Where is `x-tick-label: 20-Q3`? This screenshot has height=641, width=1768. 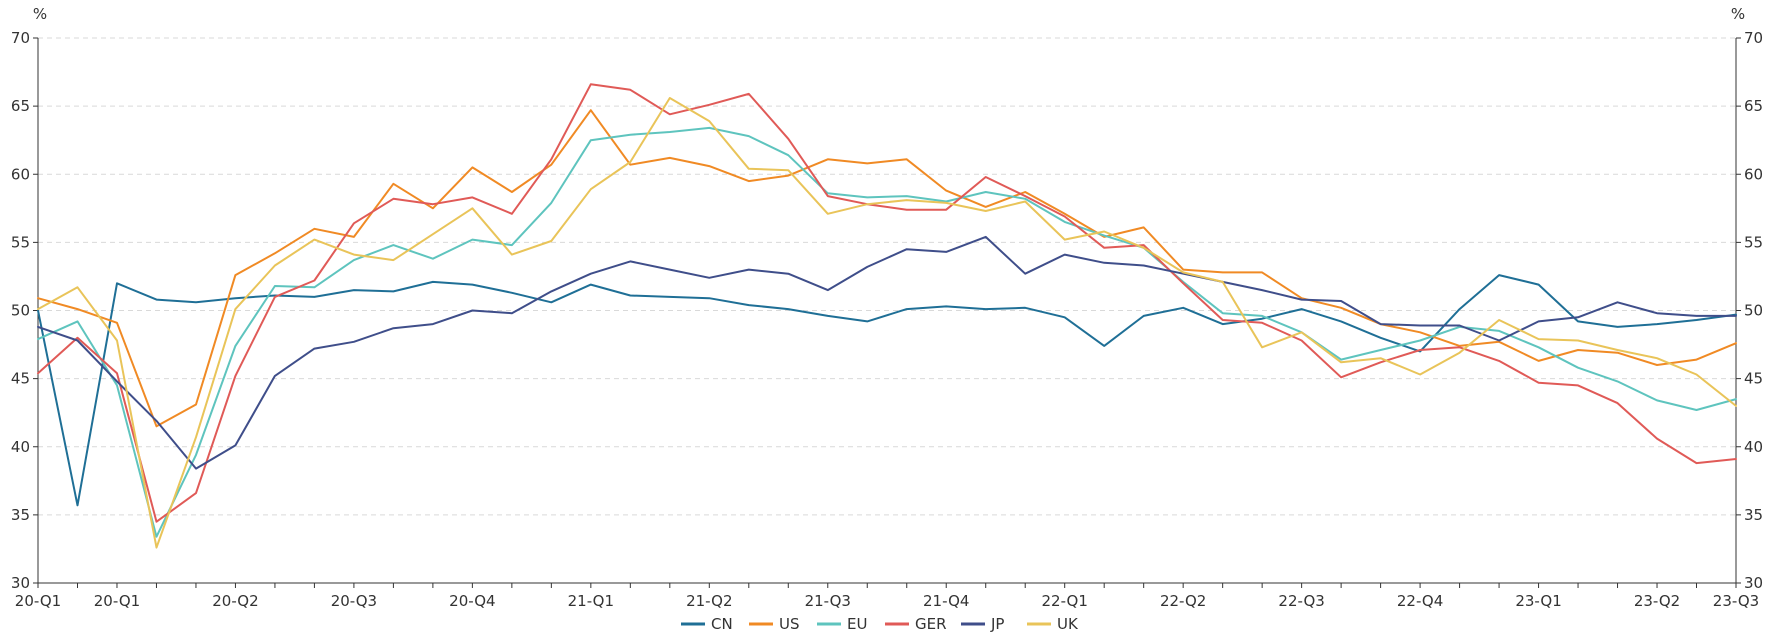 x-tick-label: 20-Q3 is located at coordinates (354, 601).